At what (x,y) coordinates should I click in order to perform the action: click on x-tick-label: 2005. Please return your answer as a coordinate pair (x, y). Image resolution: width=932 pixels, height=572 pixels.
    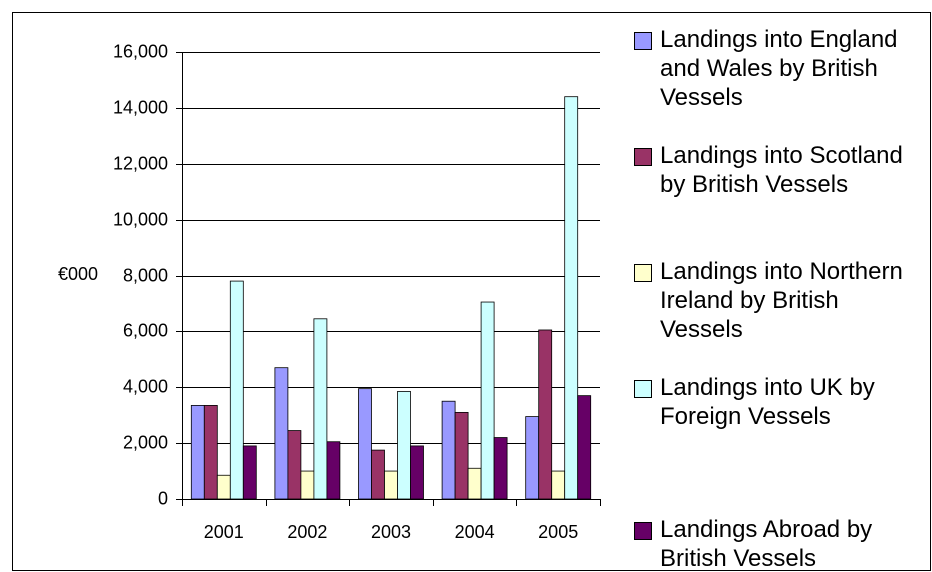
    Looking at the image, I should click on (558, 532).